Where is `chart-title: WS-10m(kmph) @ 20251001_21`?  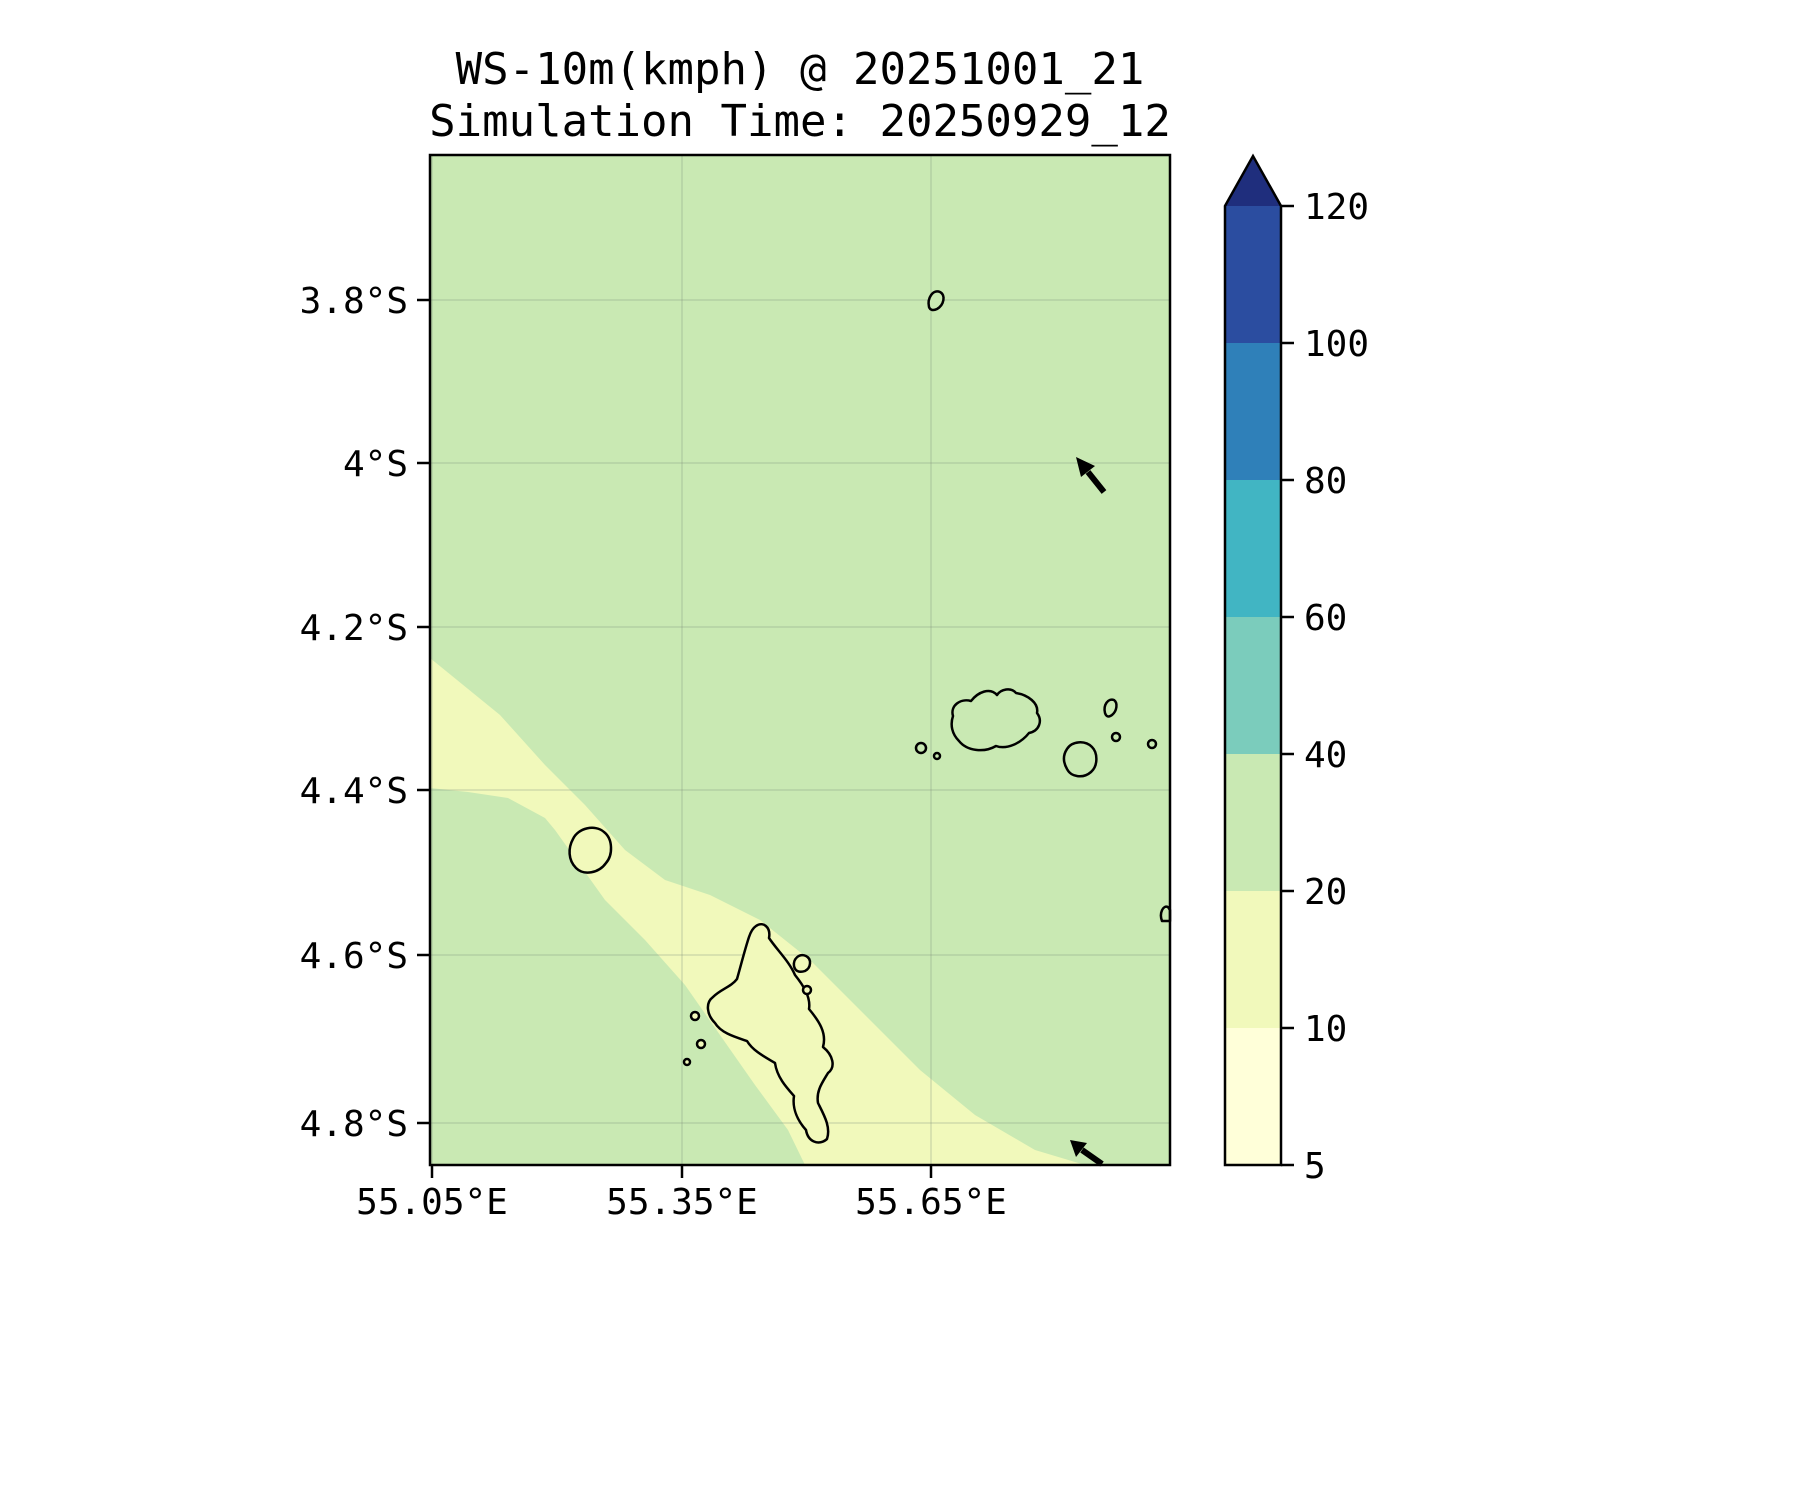
chart-title: WS-10m(kmph) @ 20251001_21 is located at coordinates (800, 69).